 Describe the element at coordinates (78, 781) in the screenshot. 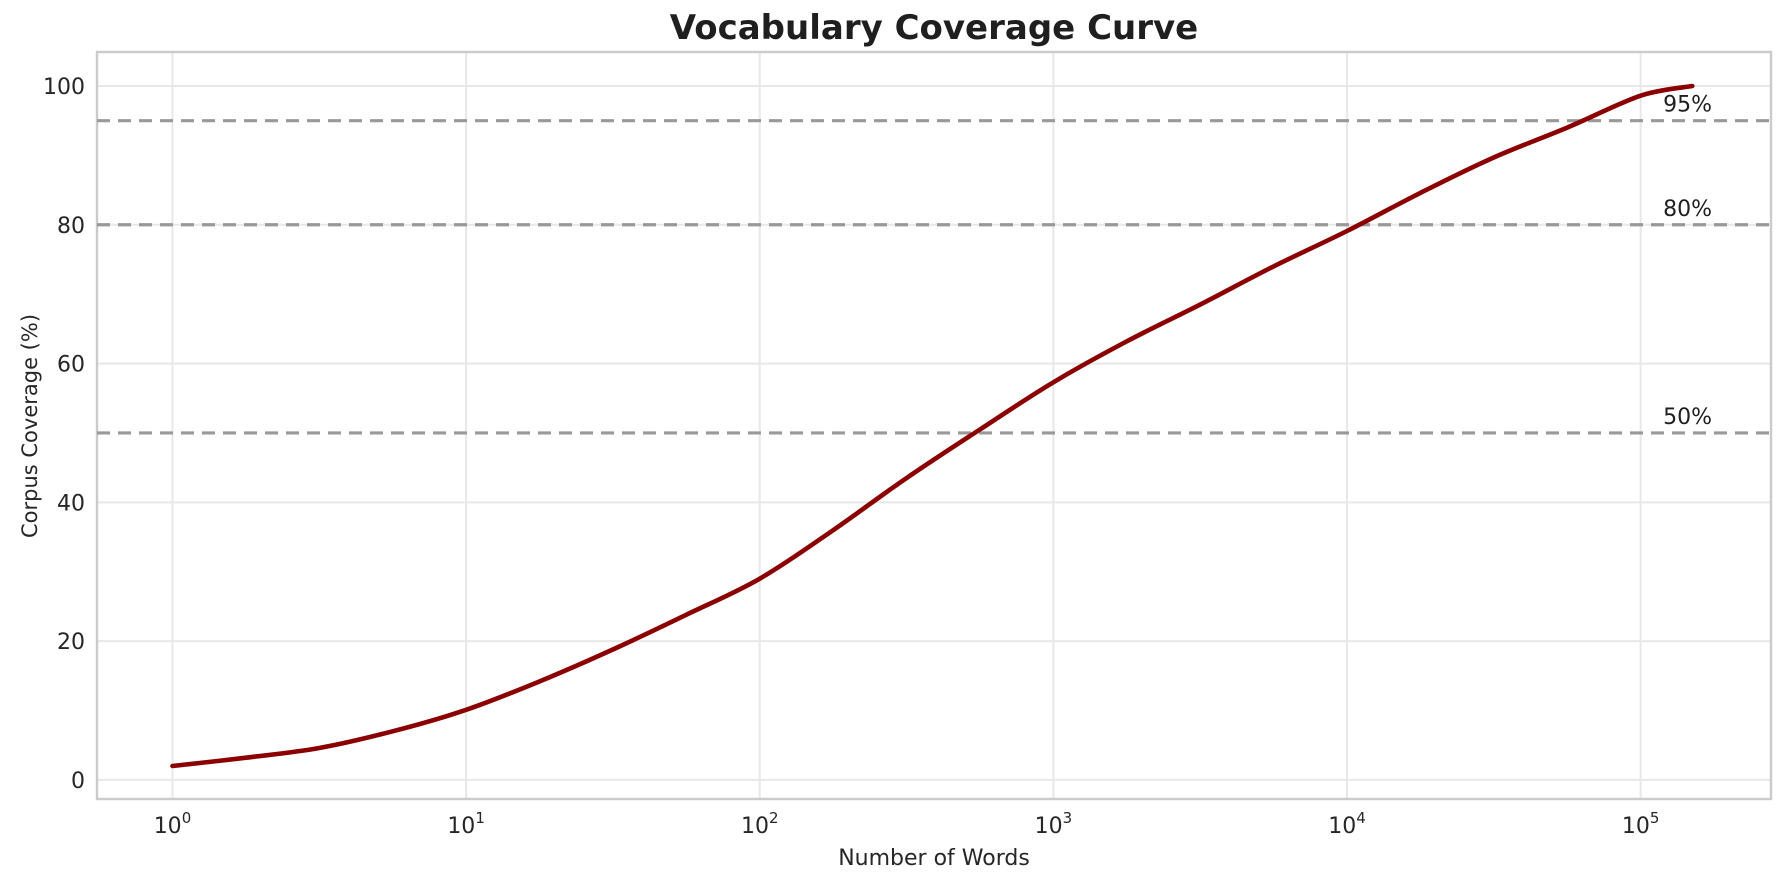

I see `y-tick-label: 0` at that location.